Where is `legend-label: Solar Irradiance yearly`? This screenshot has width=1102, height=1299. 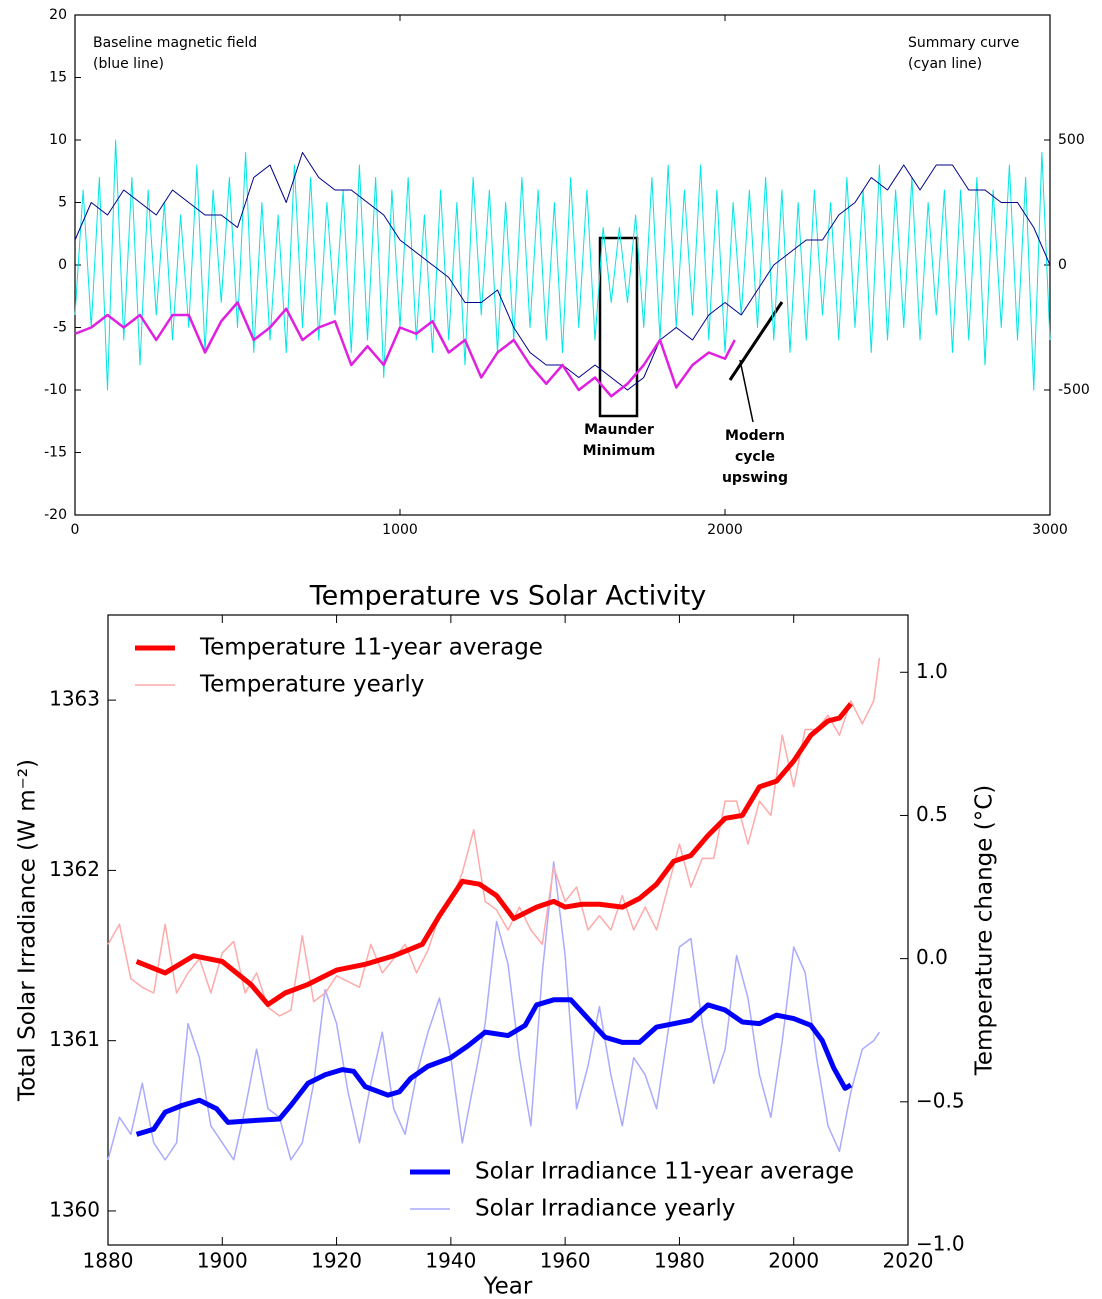
legend-label: Solar Irradiance yearly is located at coordinates (605, 1209).